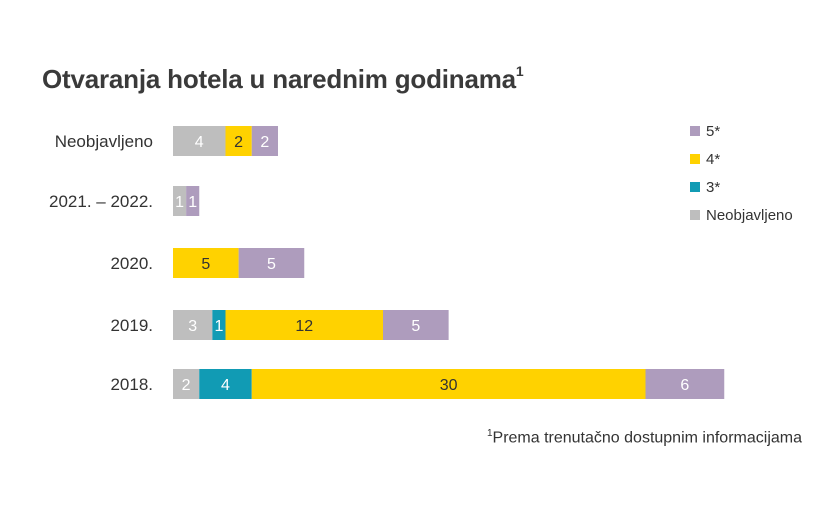  What do you see at coordinates (713, 159) in the screenshot?
I see `legend-label: 4*` at bounding box center [713, 159].